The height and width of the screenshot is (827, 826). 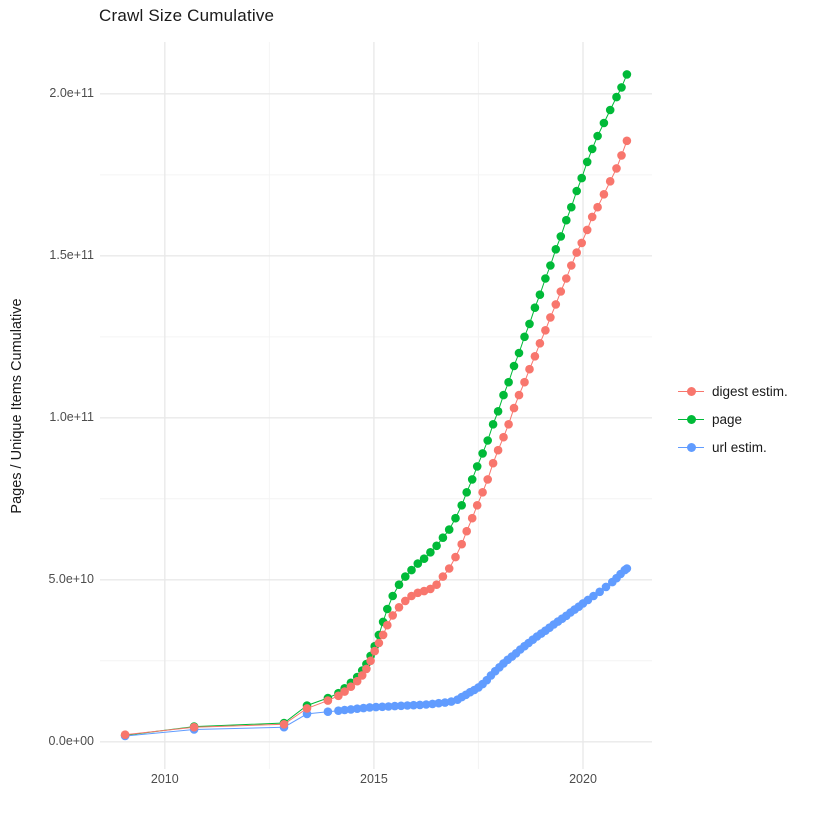 I want to click on y-tick-label: 2.0e+11, so click(x=71, y=93).